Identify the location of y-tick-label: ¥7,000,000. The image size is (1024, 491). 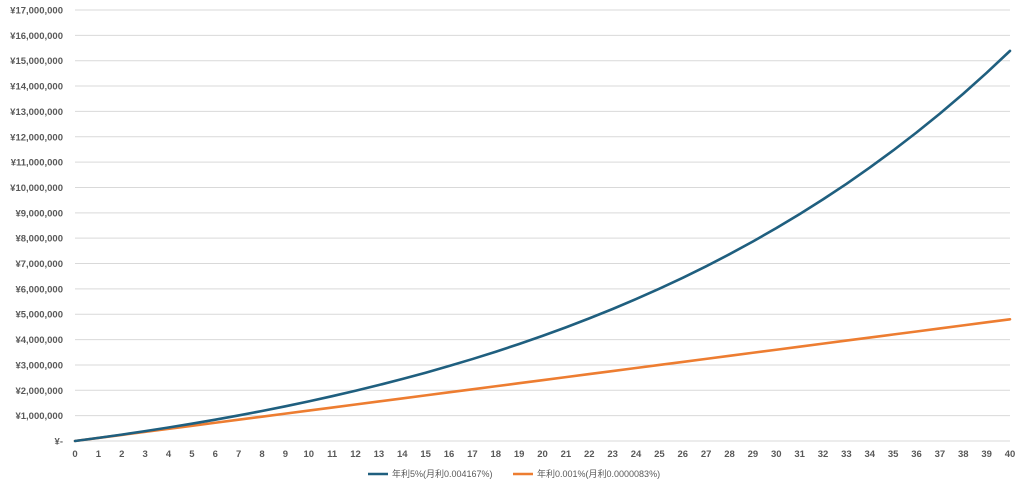
(39, 264).